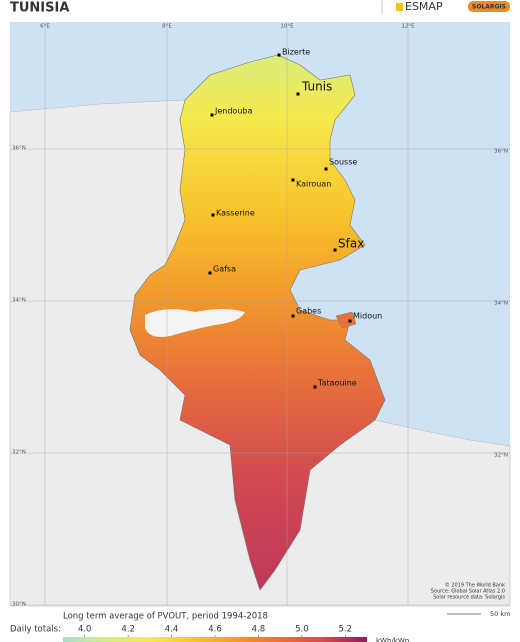 This screenshot has width=520, height=642. I want to click on scale-label: 50 km, so click(500, 614).